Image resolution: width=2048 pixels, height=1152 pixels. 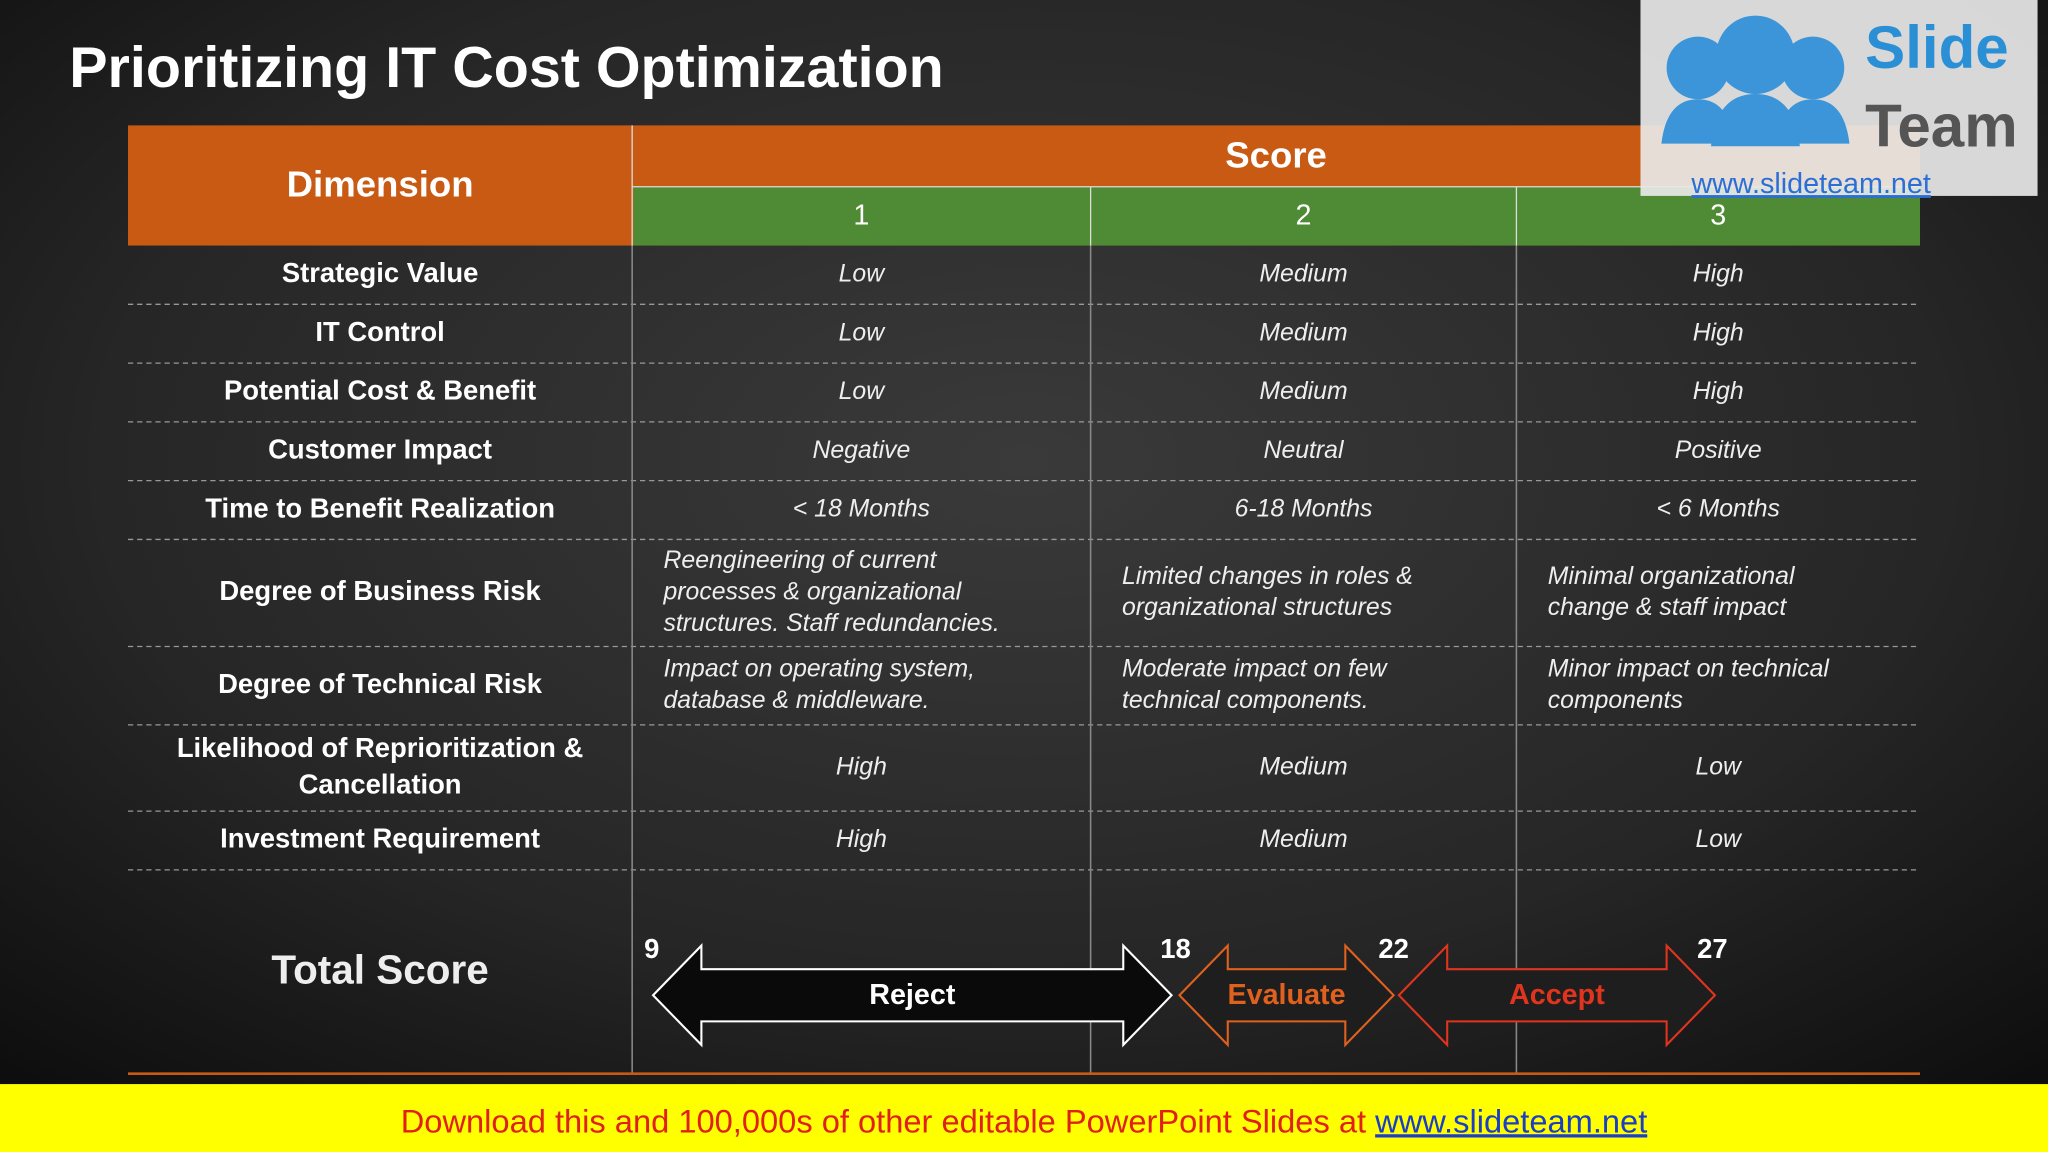 What do you see at coordinates (379, 331) in the screenshot?
I see `dimension-label: IT Control` at bounding box center [379, 331].